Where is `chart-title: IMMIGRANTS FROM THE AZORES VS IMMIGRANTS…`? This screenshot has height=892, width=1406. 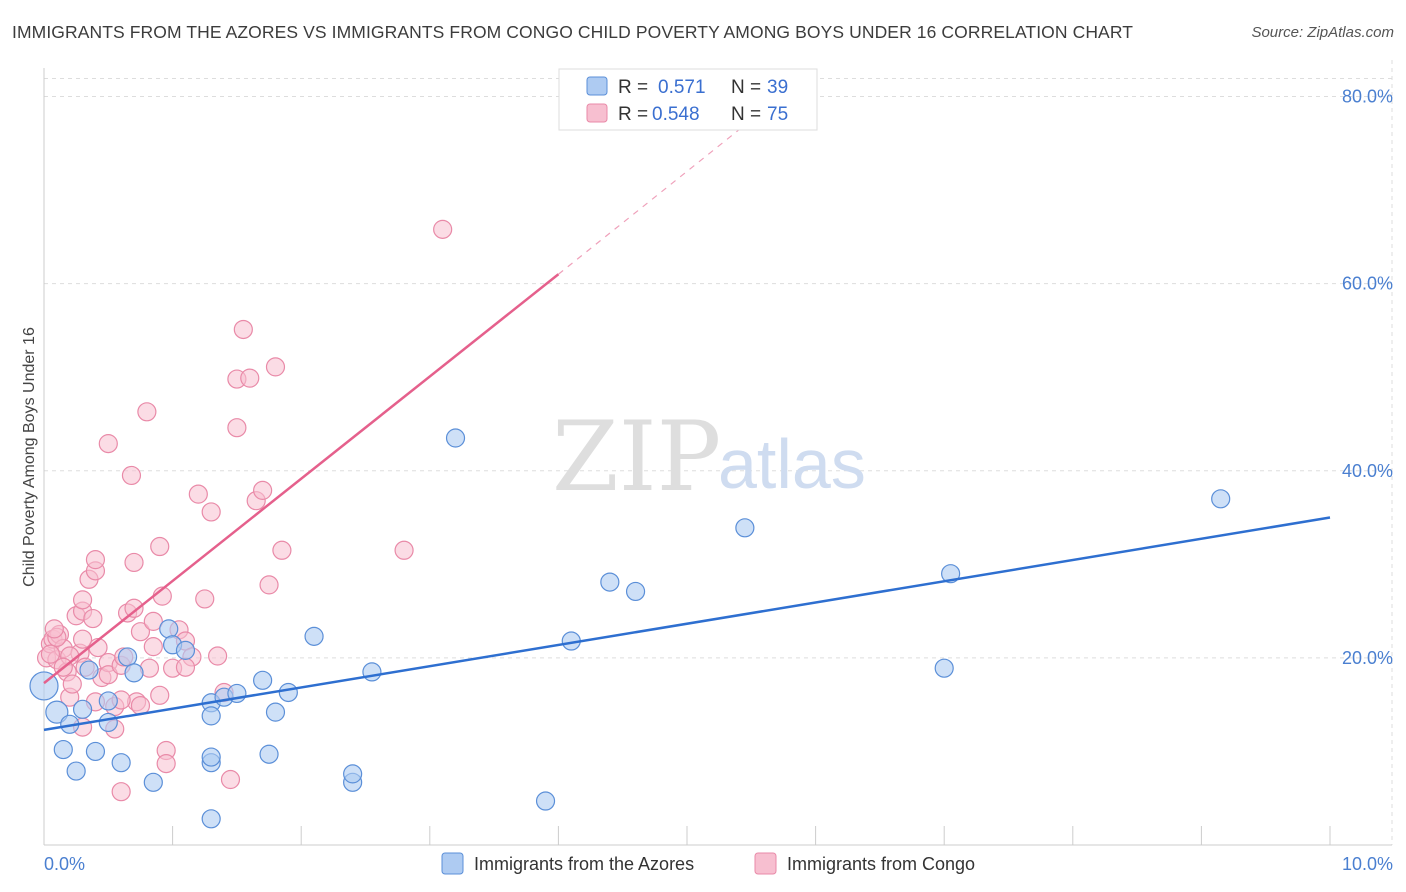 chart-title: IMMIGRANTS FROM THE AZORES VS IMMIGRANTS… is located at coordinates (573, 32).